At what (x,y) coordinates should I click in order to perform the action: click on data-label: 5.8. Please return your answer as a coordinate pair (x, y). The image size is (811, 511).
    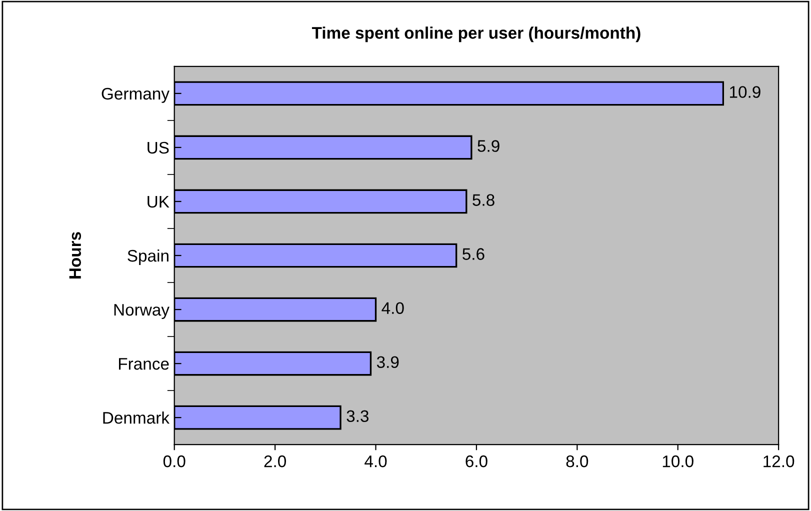
    Looking at the image, I should click on (483, 200).